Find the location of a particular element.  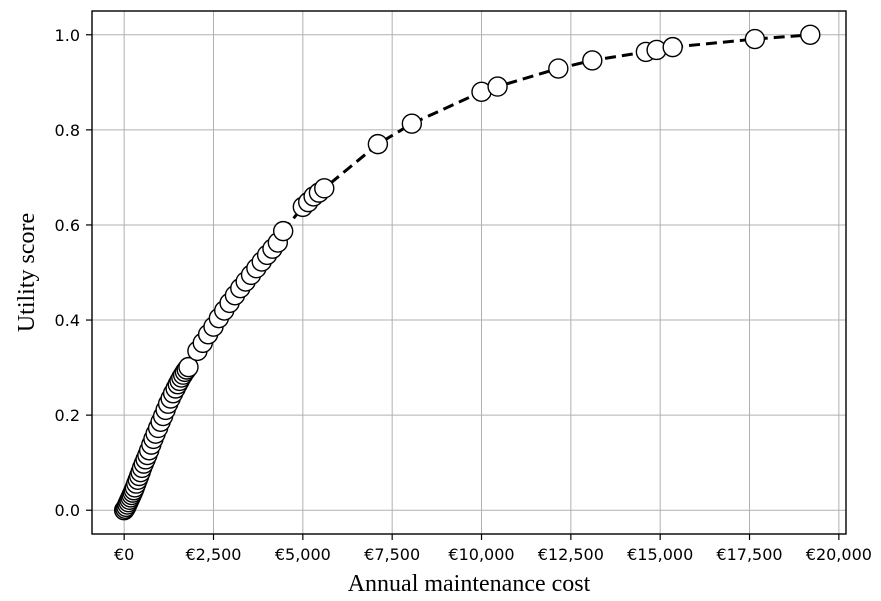

y-axis-title: Utility score is located at coordinates (27, 272).